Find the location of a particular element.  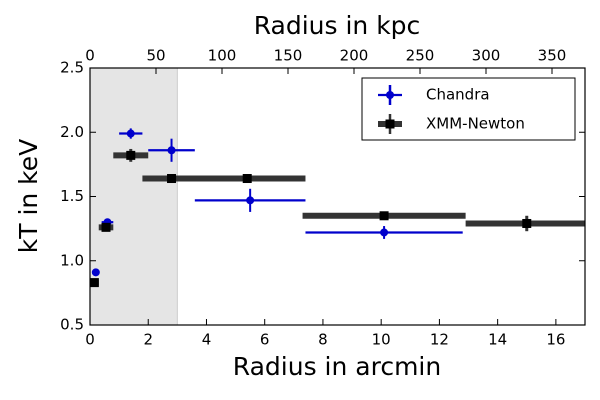

y-tick-label: 2.5 is located at coordinates (72, 68).